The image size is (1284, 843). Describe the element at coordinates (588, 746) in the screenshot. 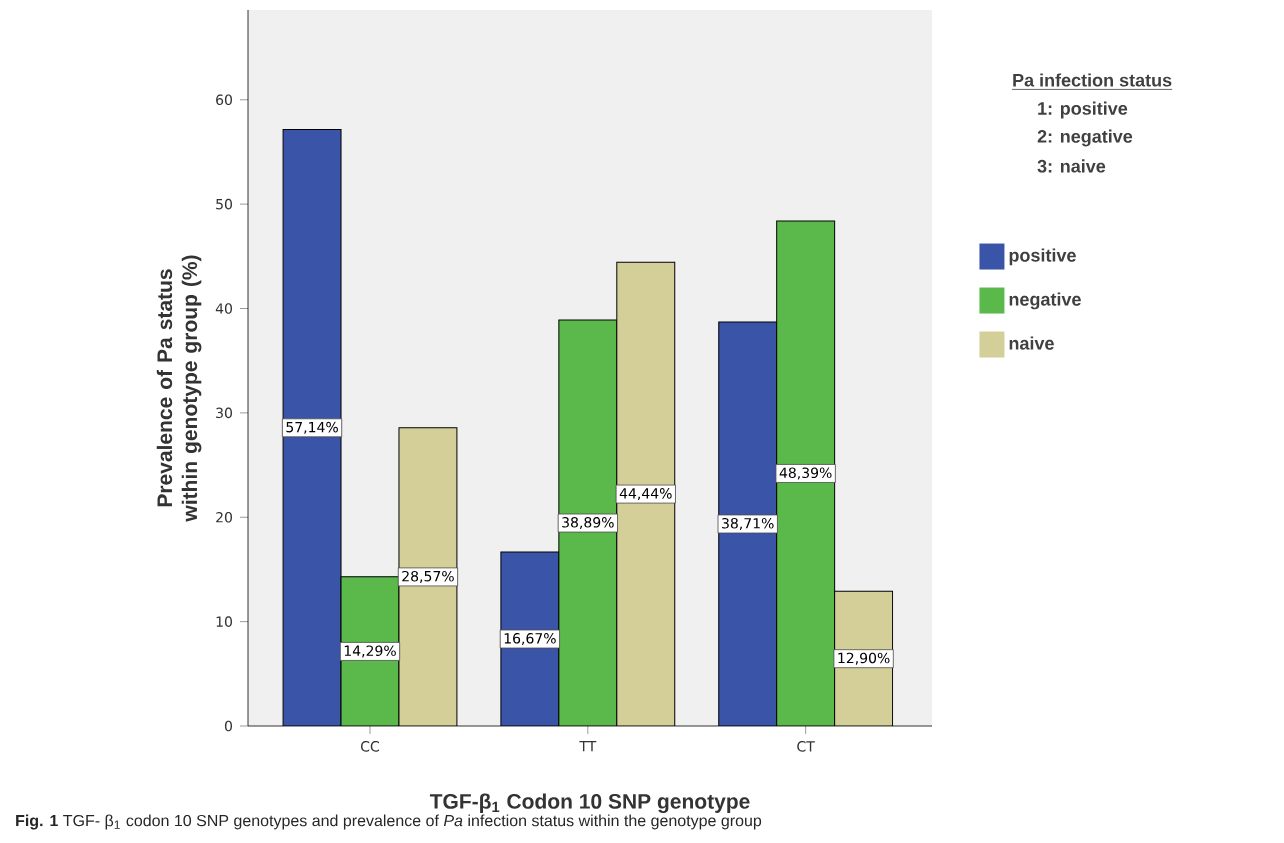

I see `x-tick-label: TT` at that location.